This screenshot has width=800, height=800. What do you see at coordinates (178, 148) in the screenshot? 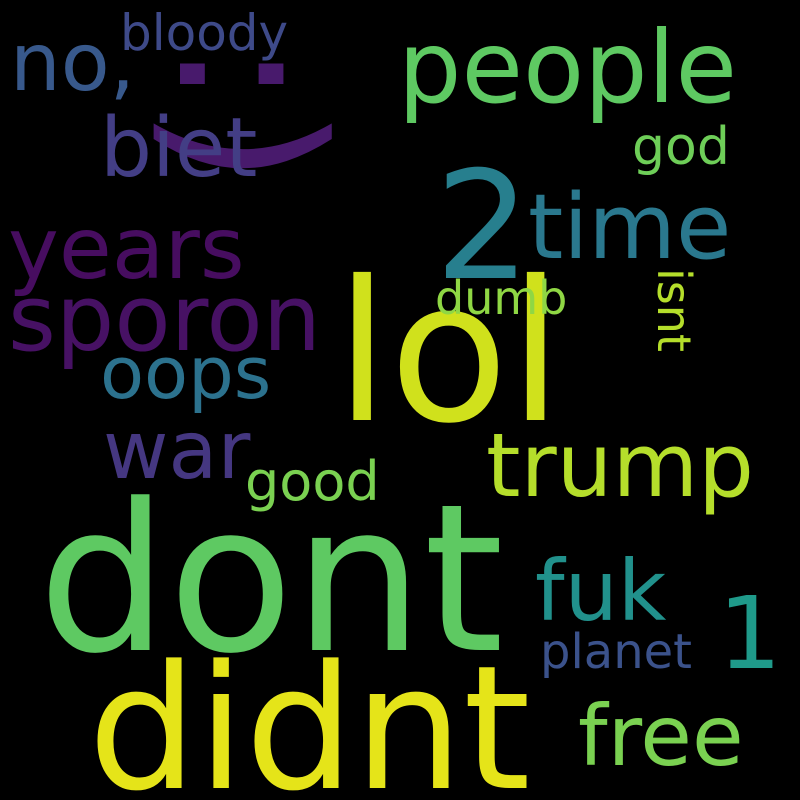
I see `word-biet: biet` at bounding box center [178, 148].